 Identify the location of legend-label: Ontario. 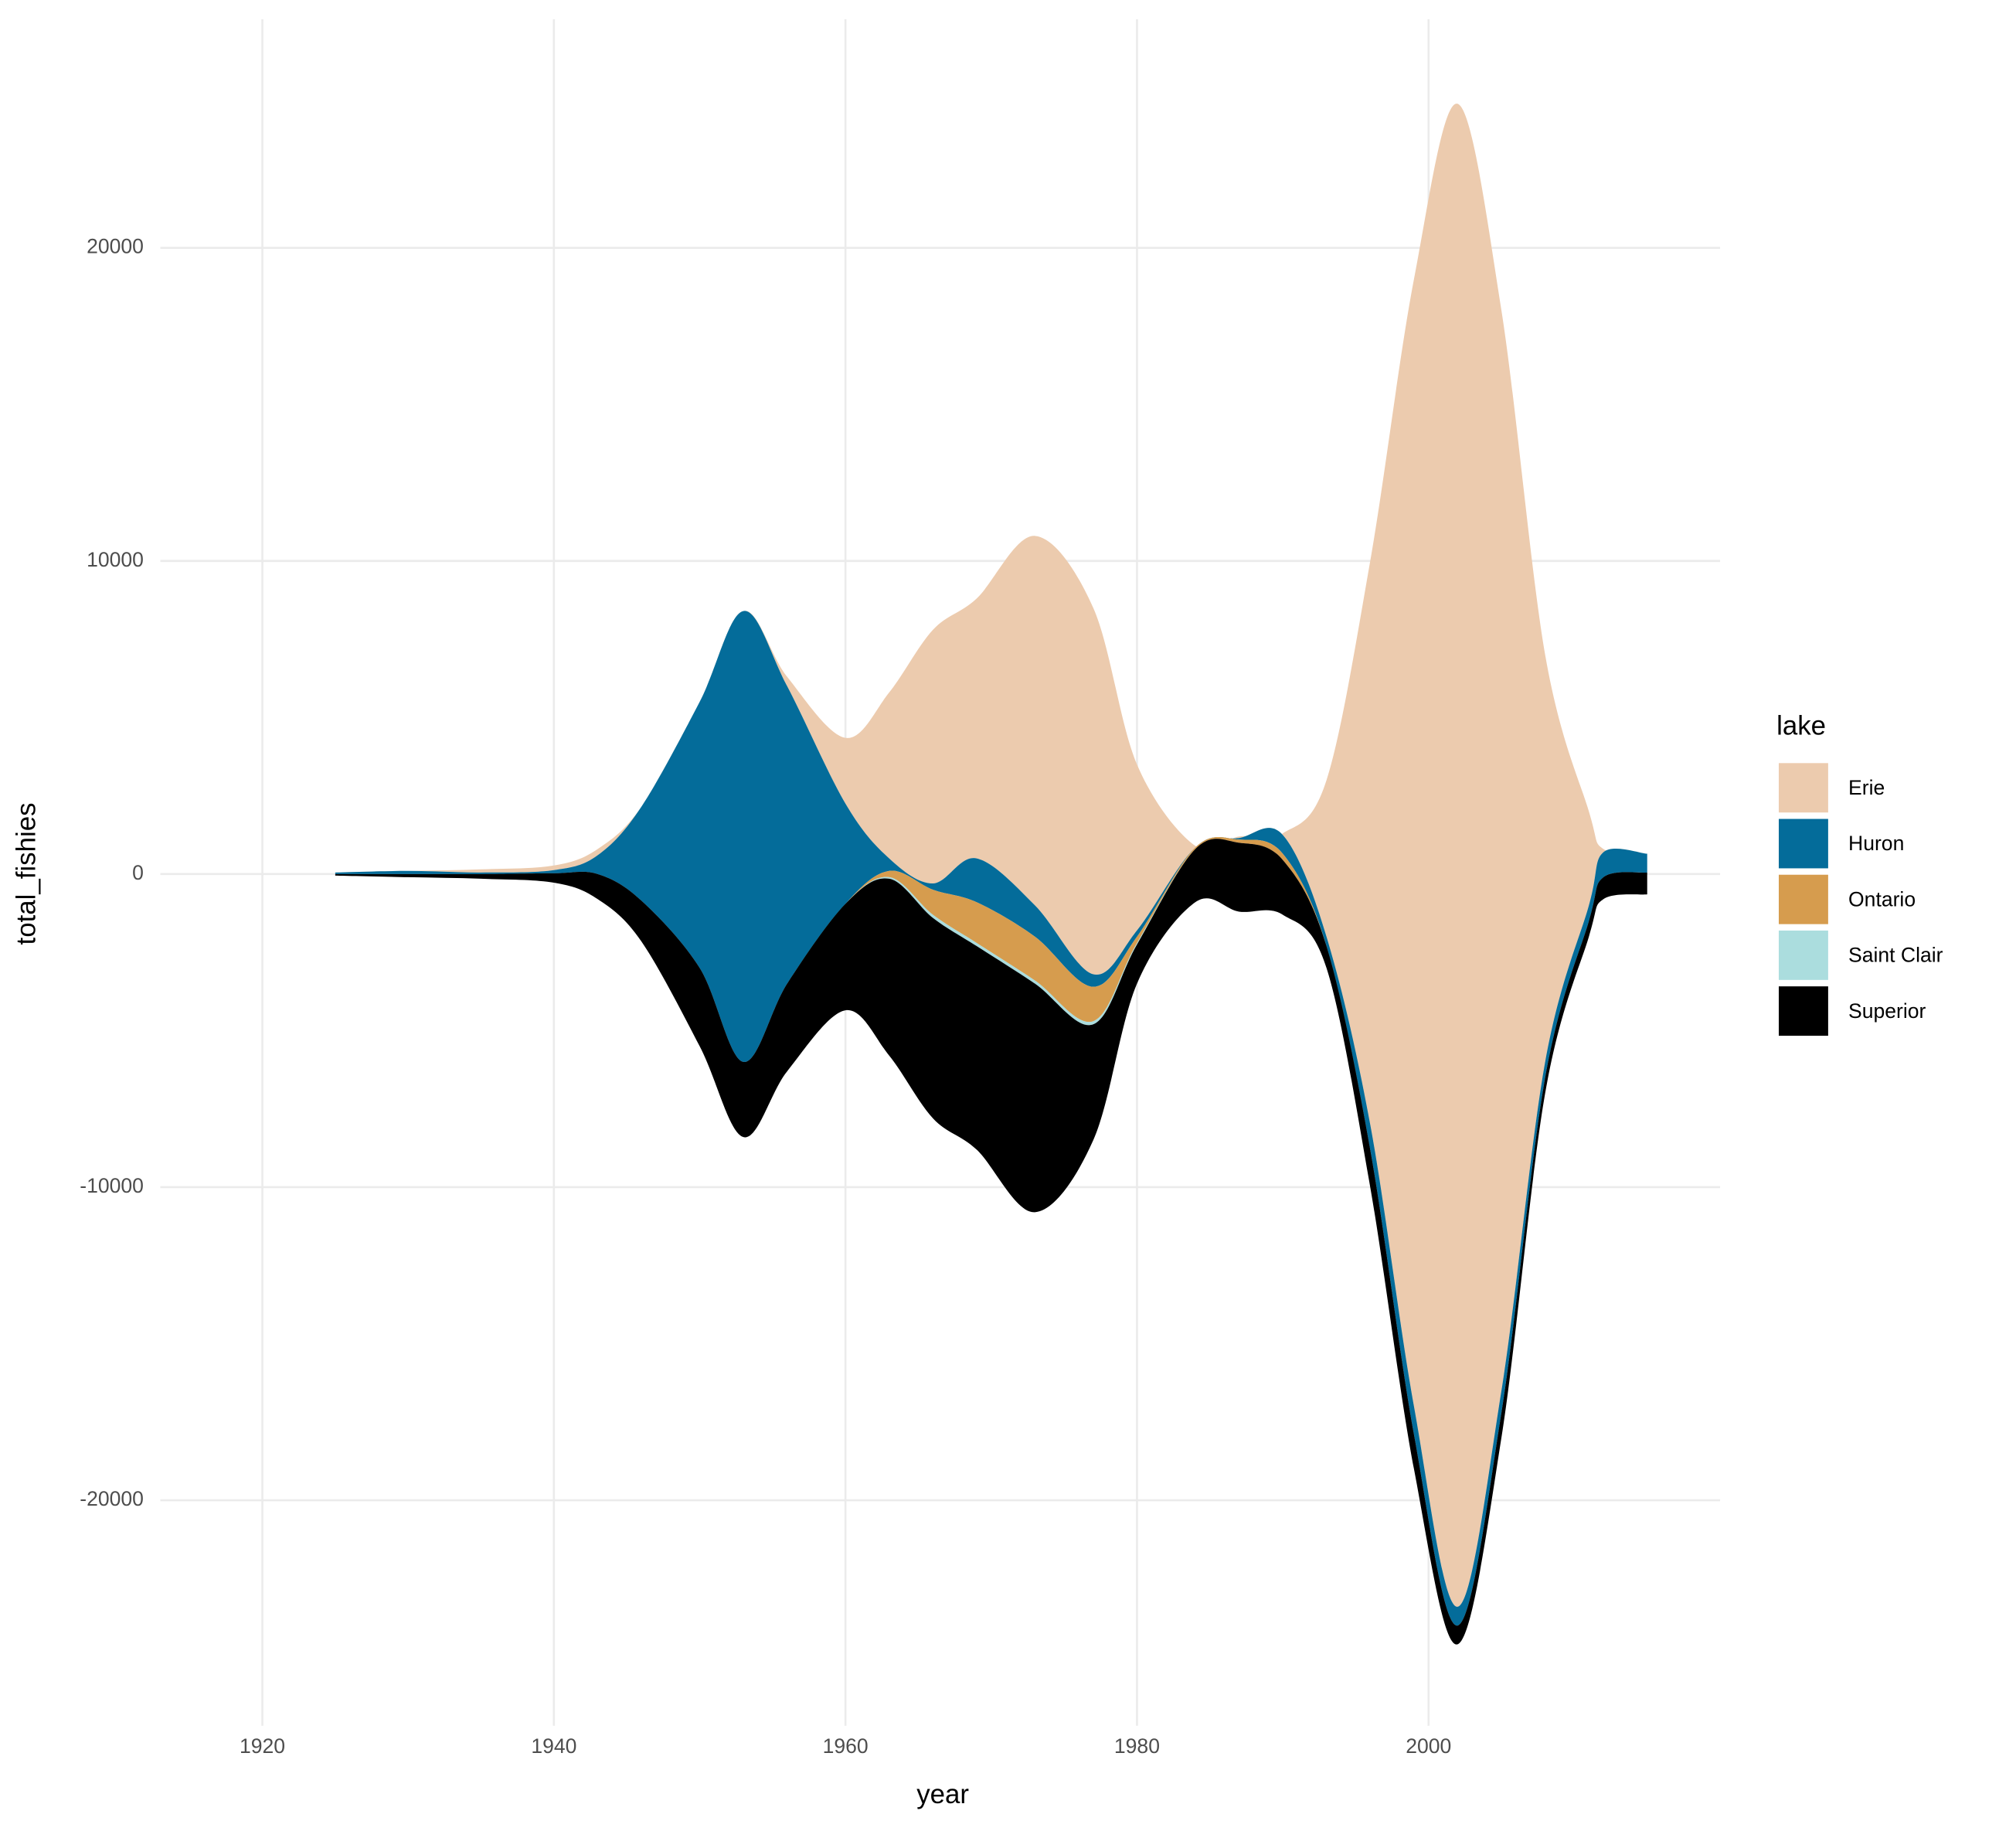
(1882, 899).